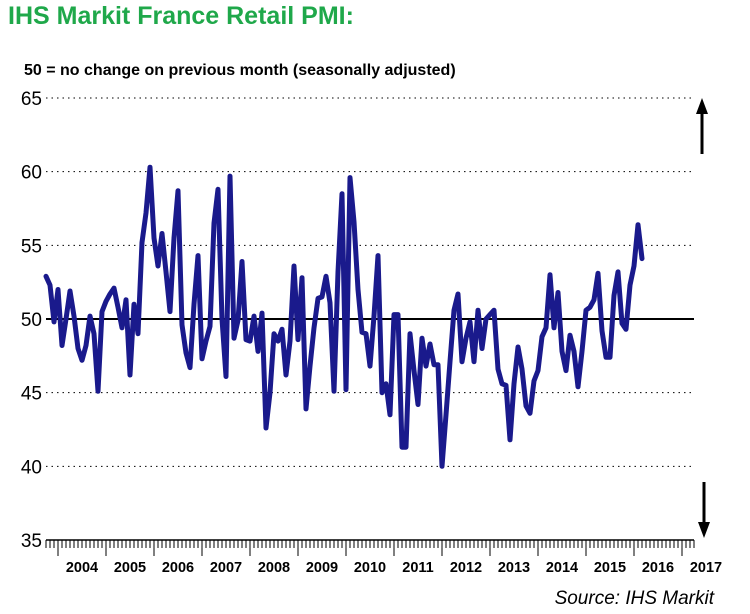  I want to click on x-tick-label: 2009, so click(322, 568).